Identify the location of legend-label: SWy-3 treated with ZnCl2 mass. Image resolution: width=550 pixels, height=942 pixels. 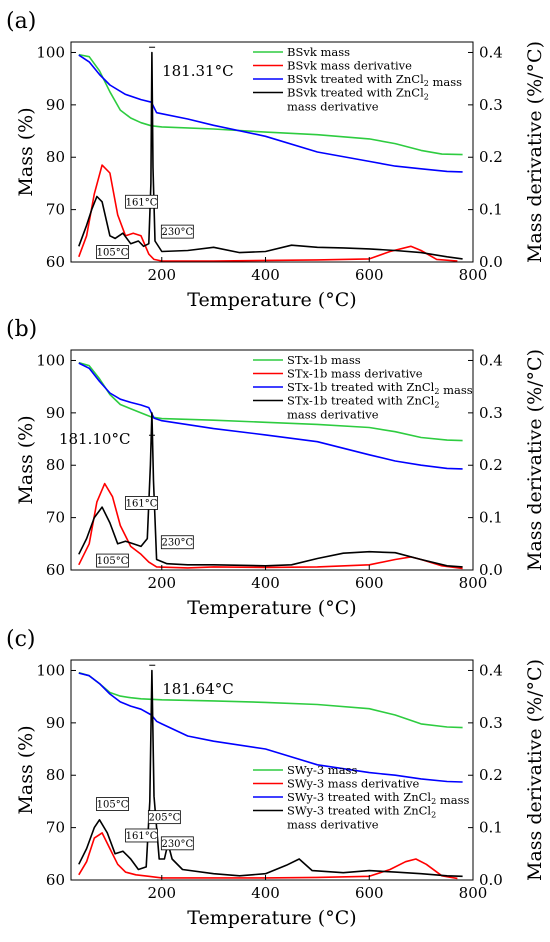
(378, 798).